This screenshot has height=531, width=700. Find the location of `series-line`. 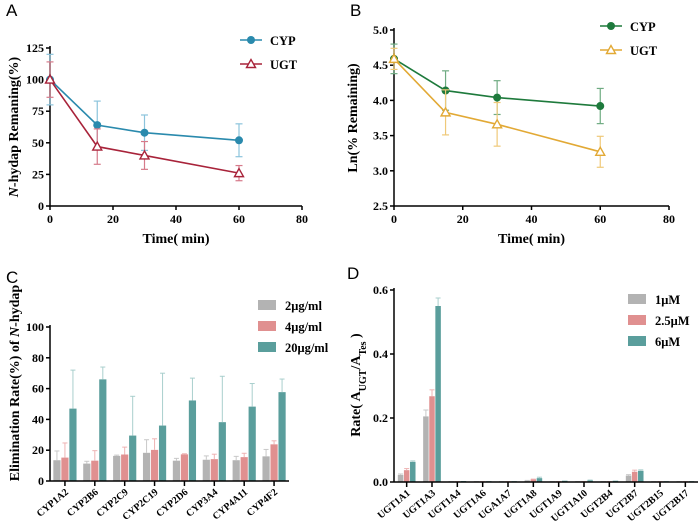

series-line is located at coordinates (144, 110).